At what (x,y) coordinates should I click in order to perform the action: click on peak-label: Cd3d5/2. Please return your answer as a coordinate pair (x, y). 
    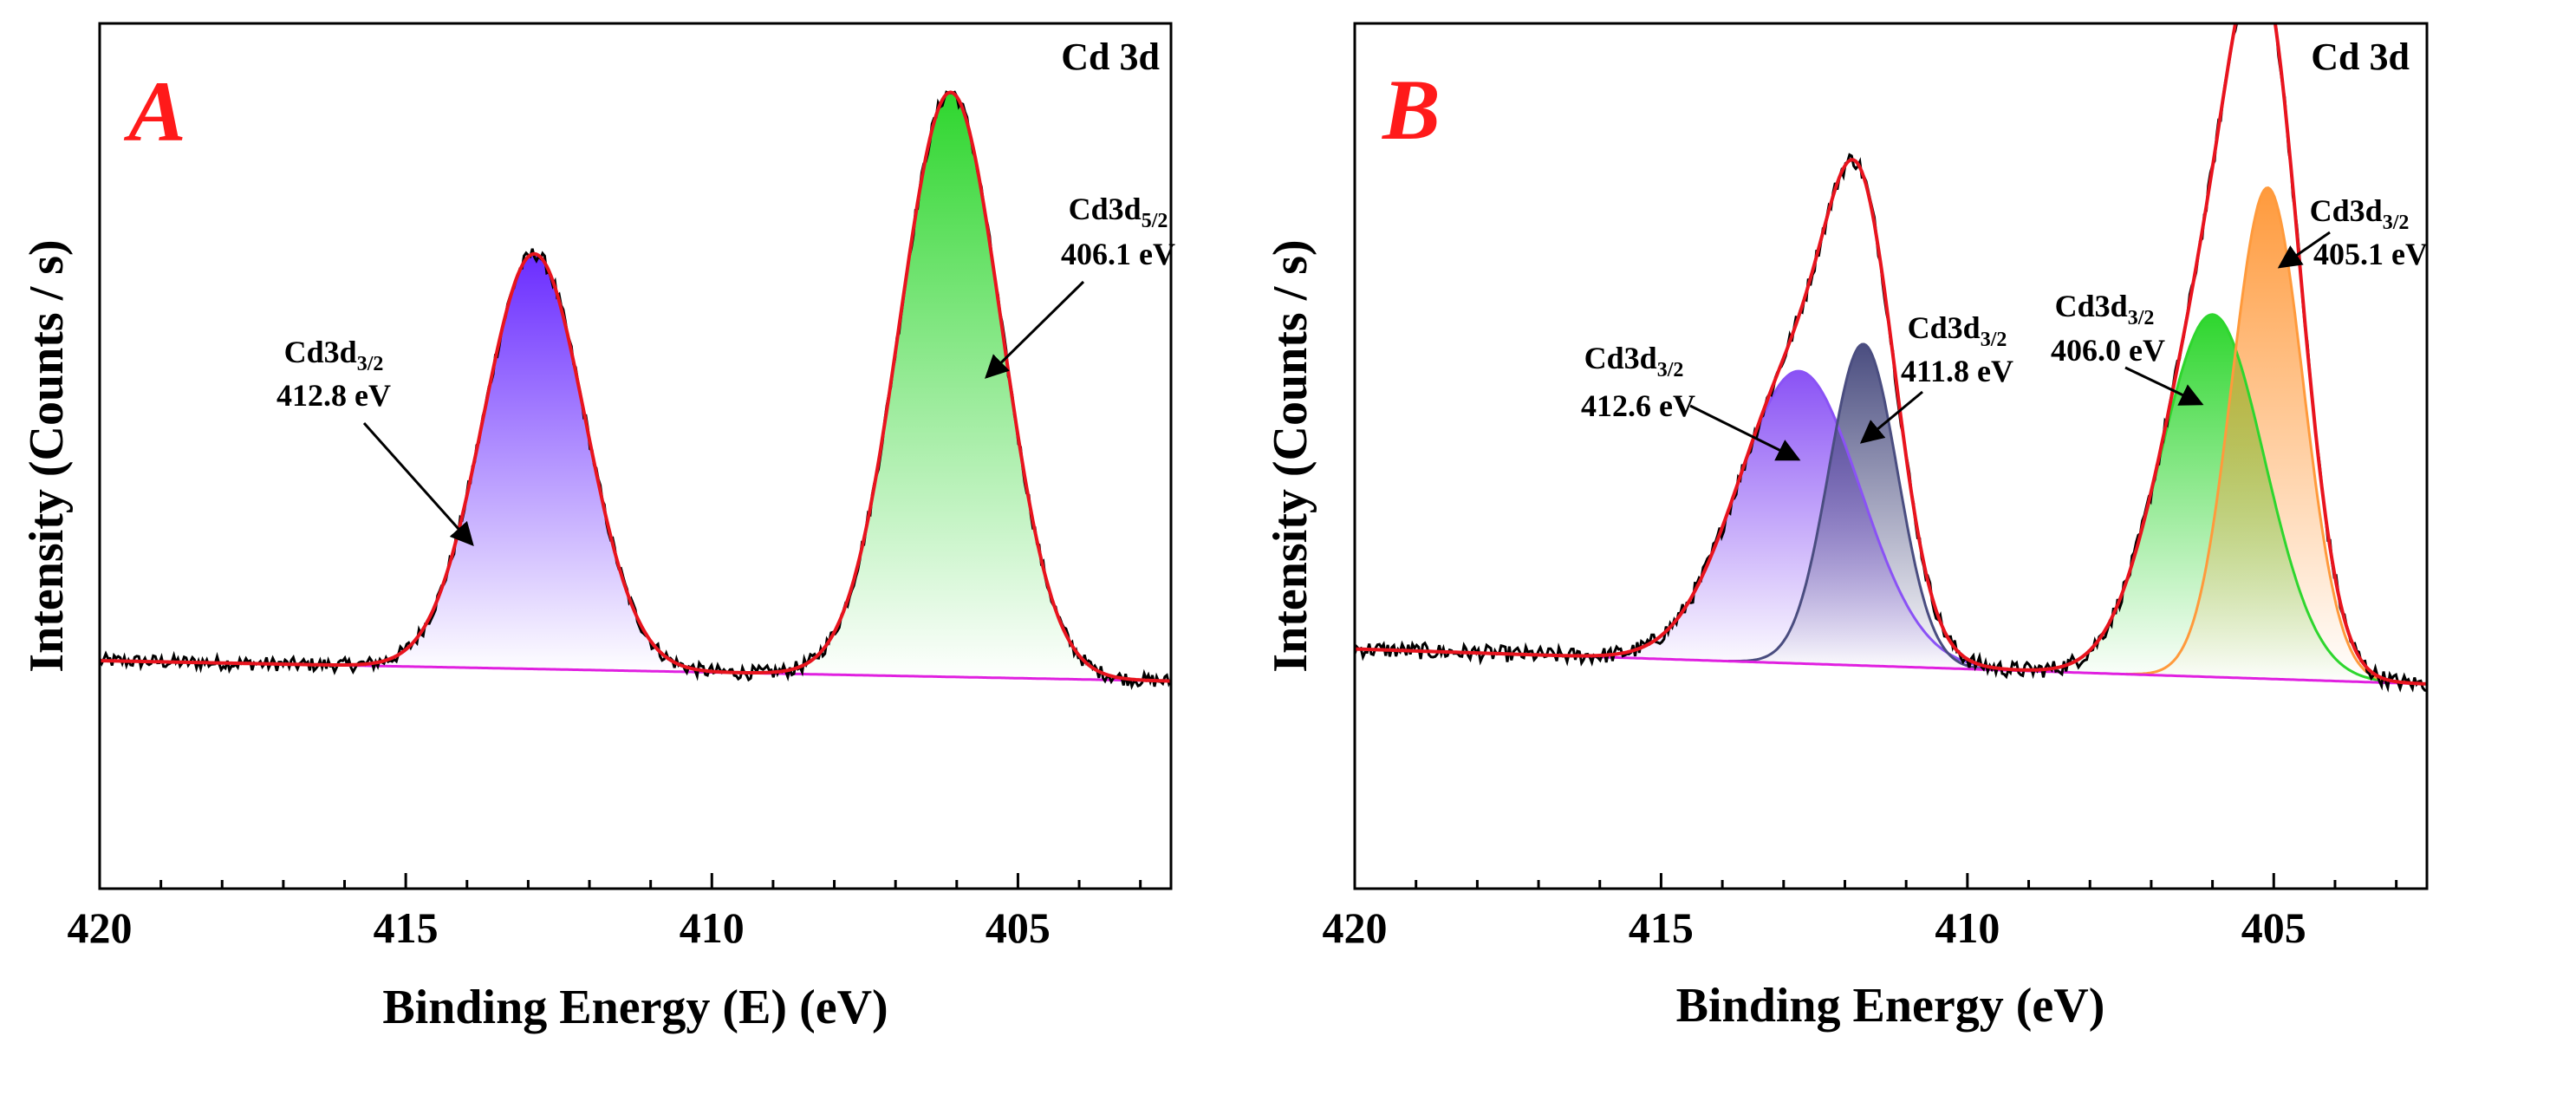
    Looking at the image, I should click on (1118, 212).